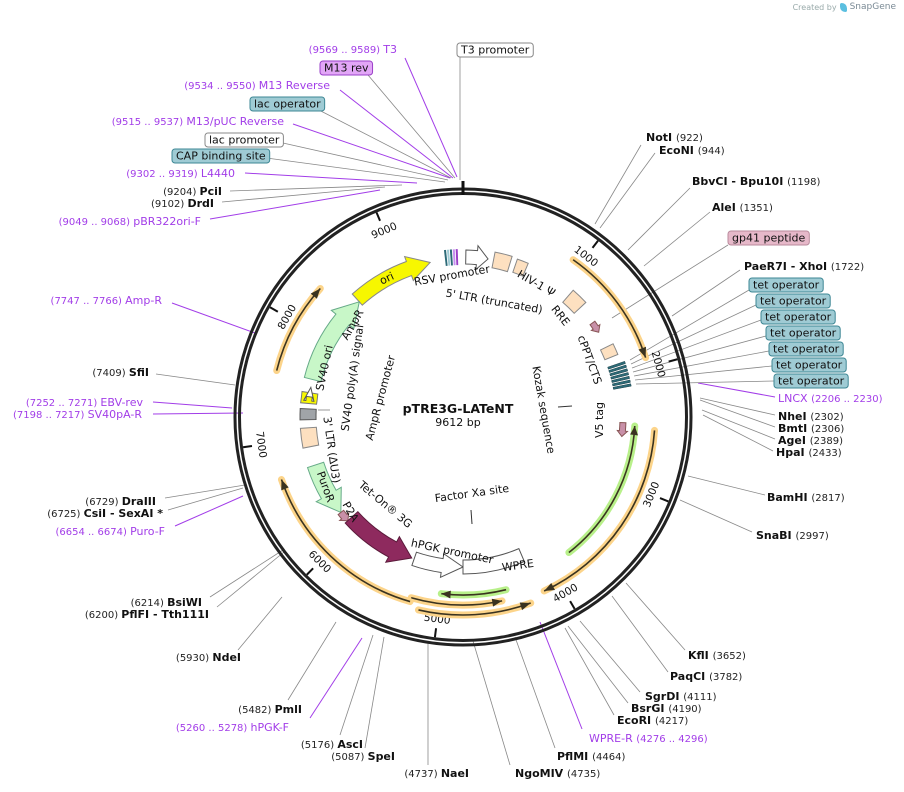  I want to click on enzyme-site-label: PaeR7I - XhoI (1722), so click(804, 266).